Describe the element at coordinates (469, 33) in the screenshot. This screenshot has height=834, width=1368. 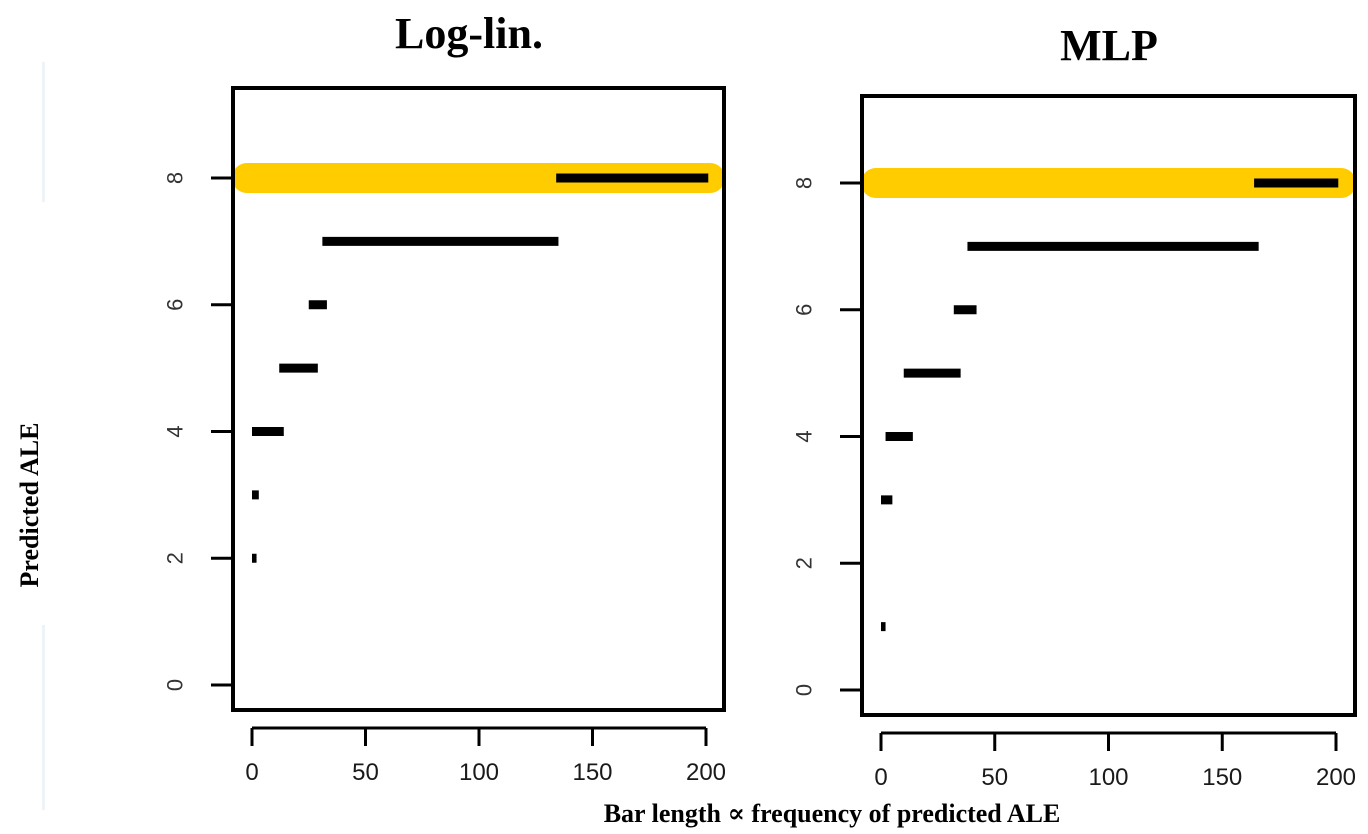
I see `panel-title-loglin: Log-lin.` at that location.